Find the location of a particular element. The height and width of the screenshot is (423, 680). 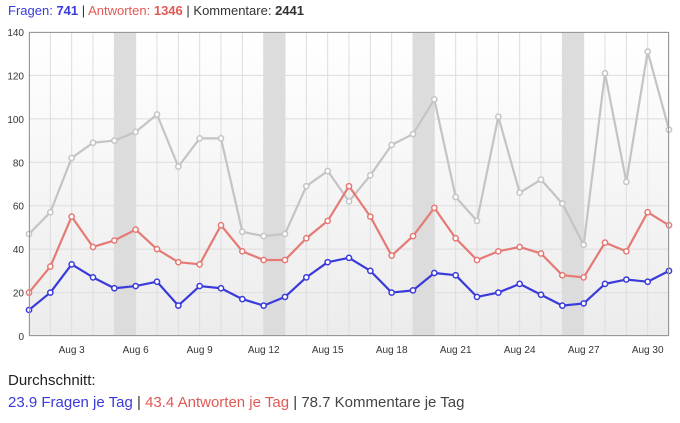

answers-average: 43.4 Antworten je Tag is located at coordinates (217, 402).